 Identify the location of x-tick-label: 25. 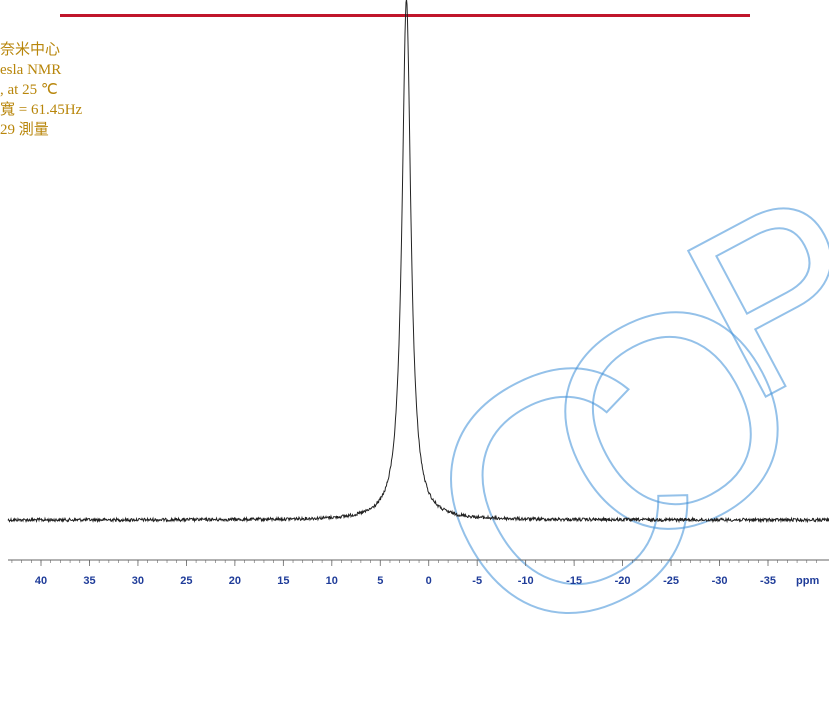
(186, 581).